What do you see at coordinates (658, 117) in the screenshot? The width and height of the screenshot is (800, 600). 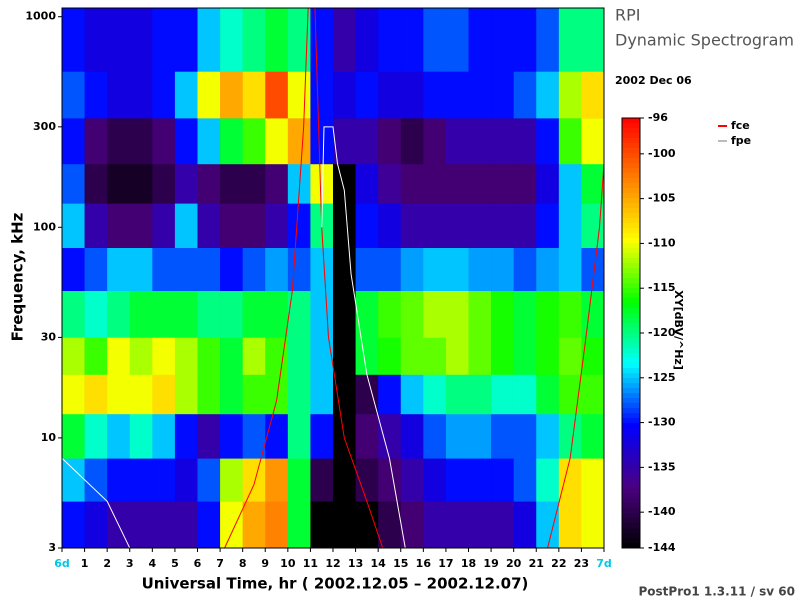 I see `colorbar-tick-label: -96` at bounding box center [658, 117].